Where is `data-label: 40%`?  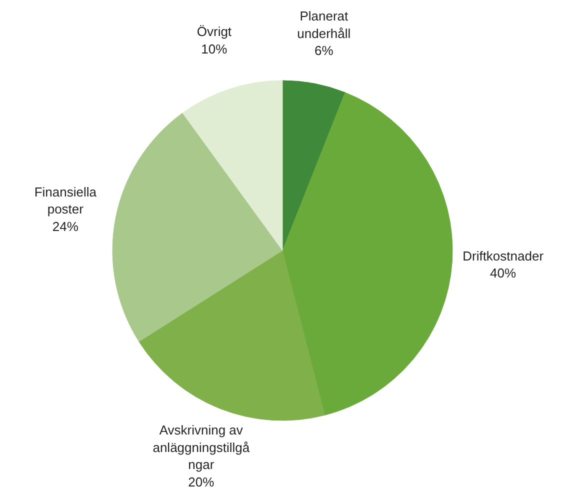 data-label: 40% is located at coordinates (503, 273).